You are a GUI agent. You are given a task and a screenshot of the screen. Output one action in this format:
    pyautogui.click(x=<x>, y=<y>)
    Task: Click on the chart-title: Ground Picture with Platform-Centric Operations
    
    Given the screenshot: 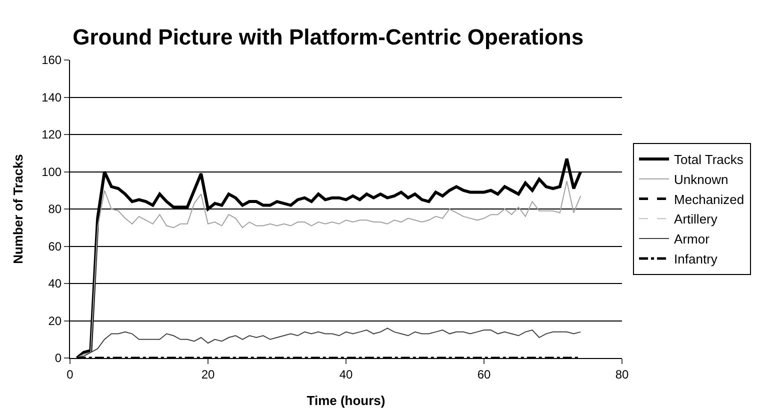 What is the action you would take?
    pyautogui.click(x=328, y=37)
    